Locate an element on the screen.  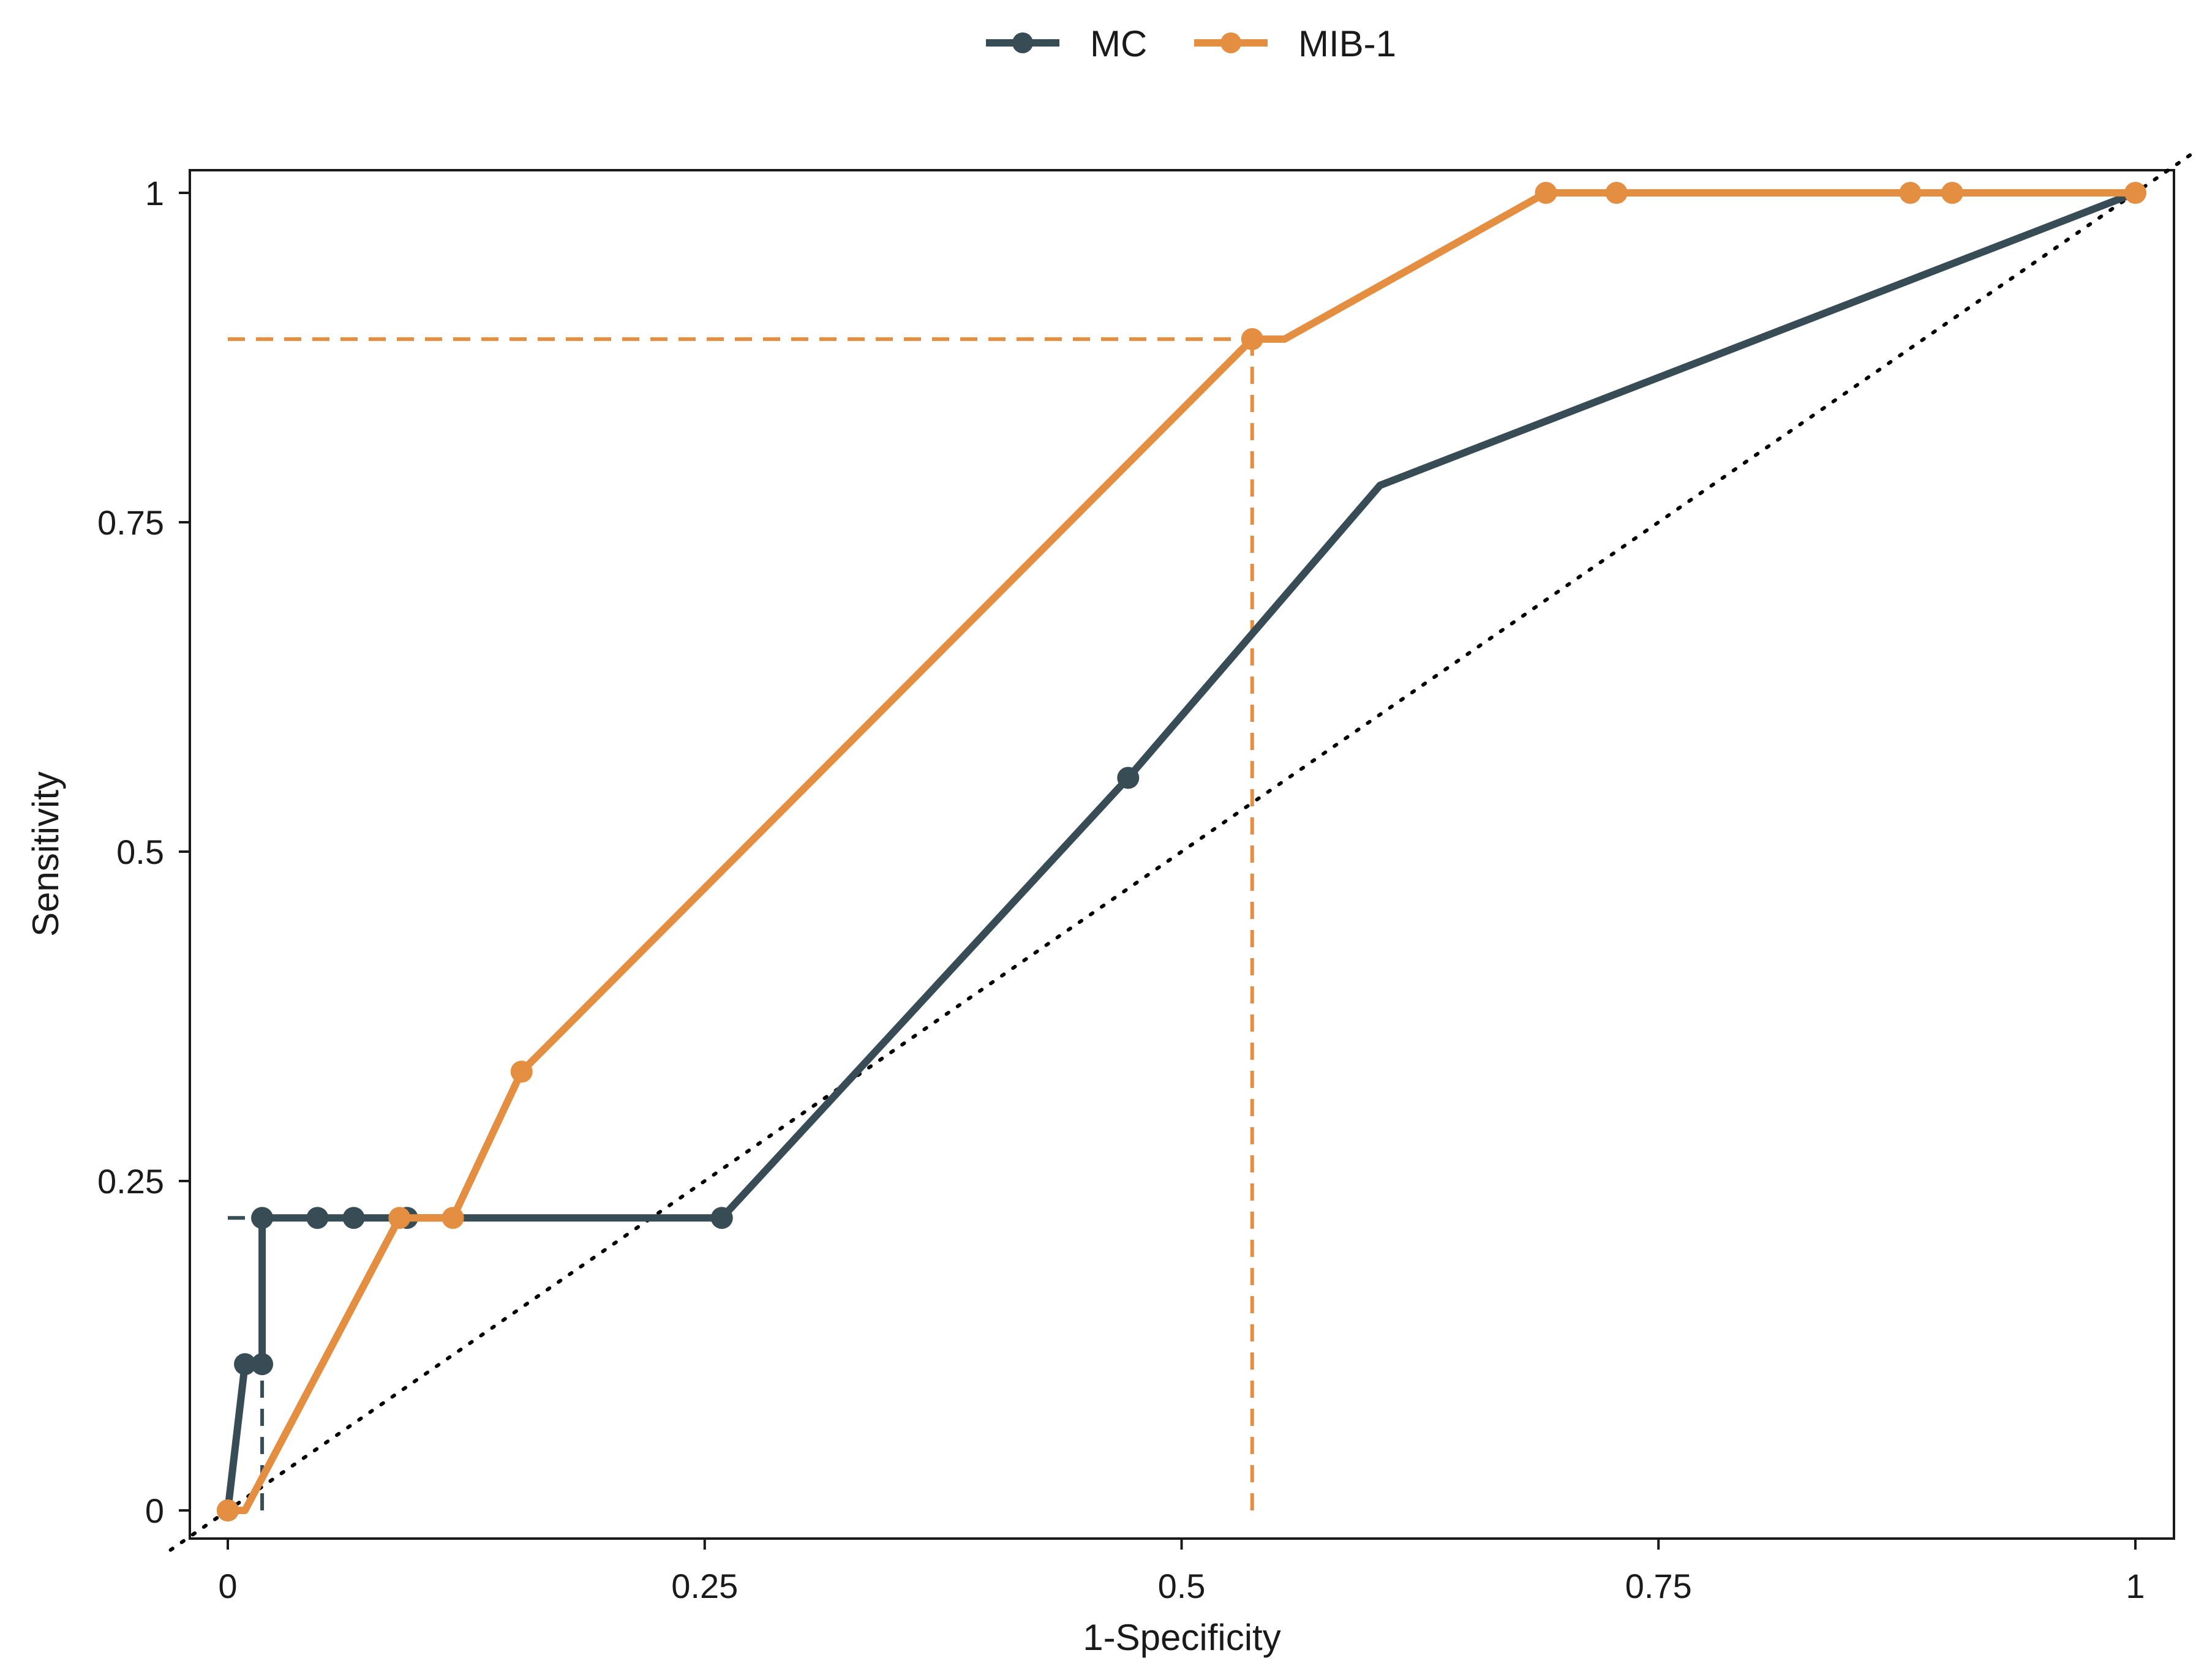
y-tick-label-4: 1 is located at coordinates (155, 193).